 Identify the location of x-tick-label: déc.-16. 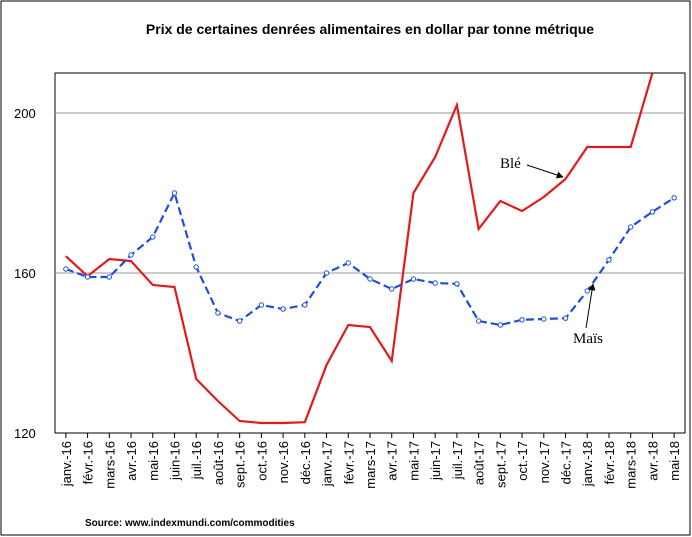
(305, 462).